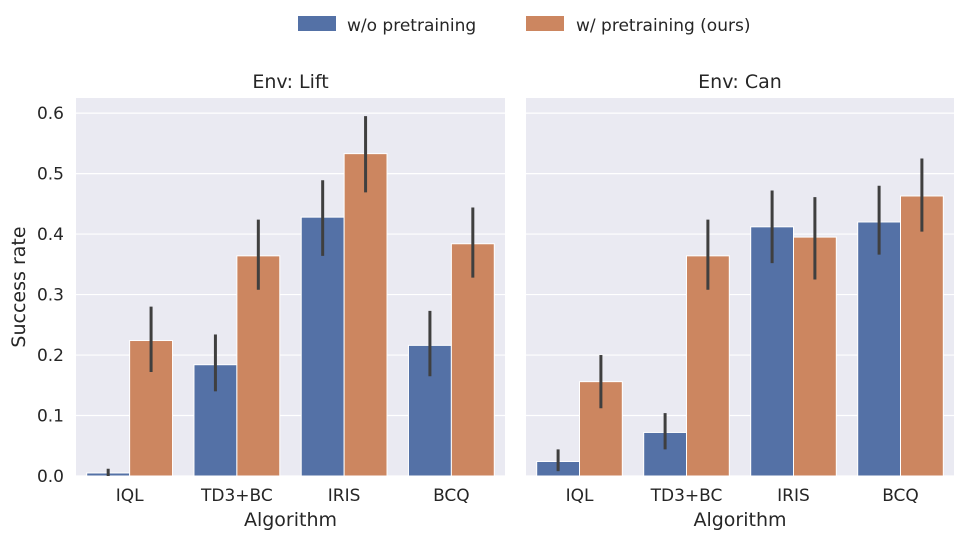 Image resolution: width=963 pixels, height=540 pixels. What do you see at coordinates (411, 26) in the screenshot?
I see `legend-label-wo-pretraining: w/o pretraining` at bounding box center [411, 26].